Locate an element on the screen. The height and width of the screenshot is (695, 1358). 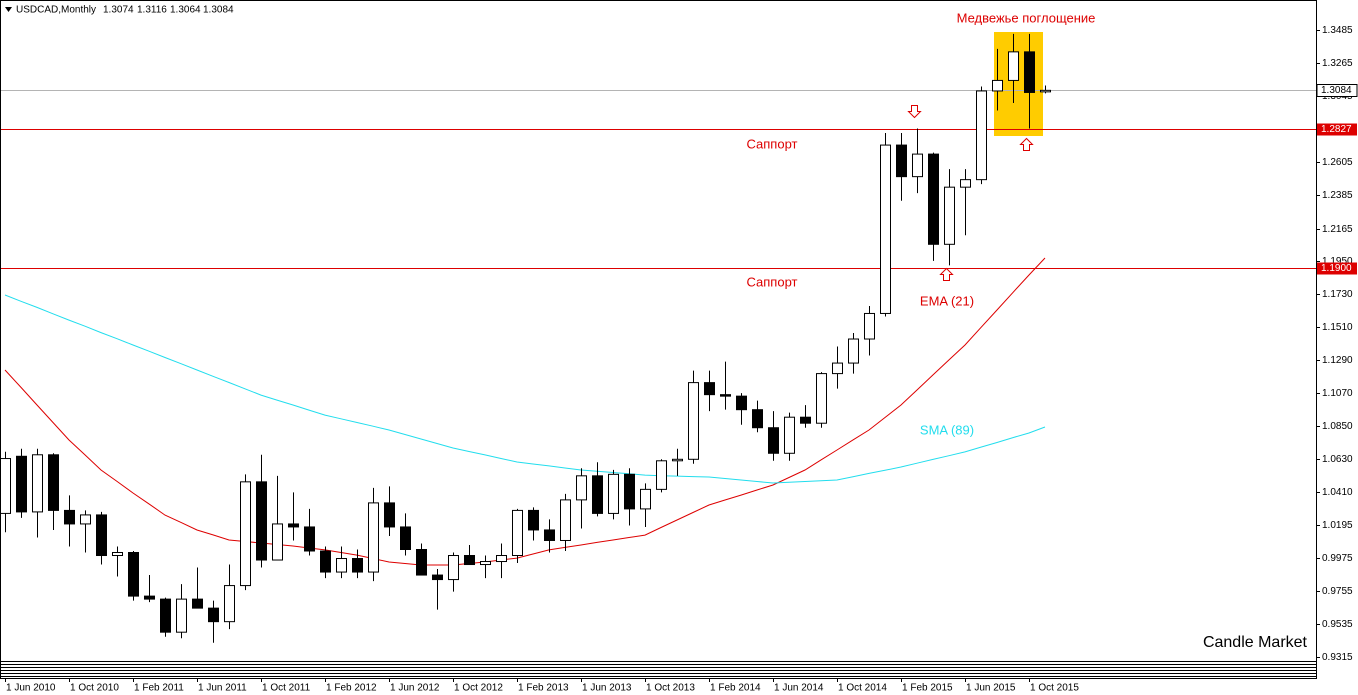
y-tick-label: 1.0410 is located at coordinates (1337, 492).